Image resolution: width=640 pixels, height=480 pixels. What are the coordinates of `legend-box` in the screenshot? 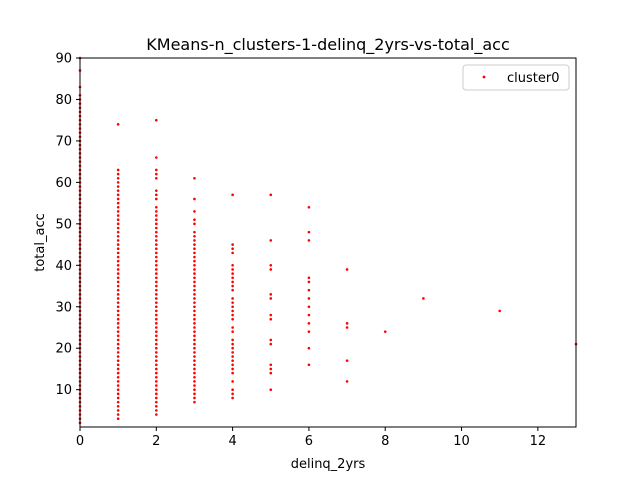 It's located at (516, 77).